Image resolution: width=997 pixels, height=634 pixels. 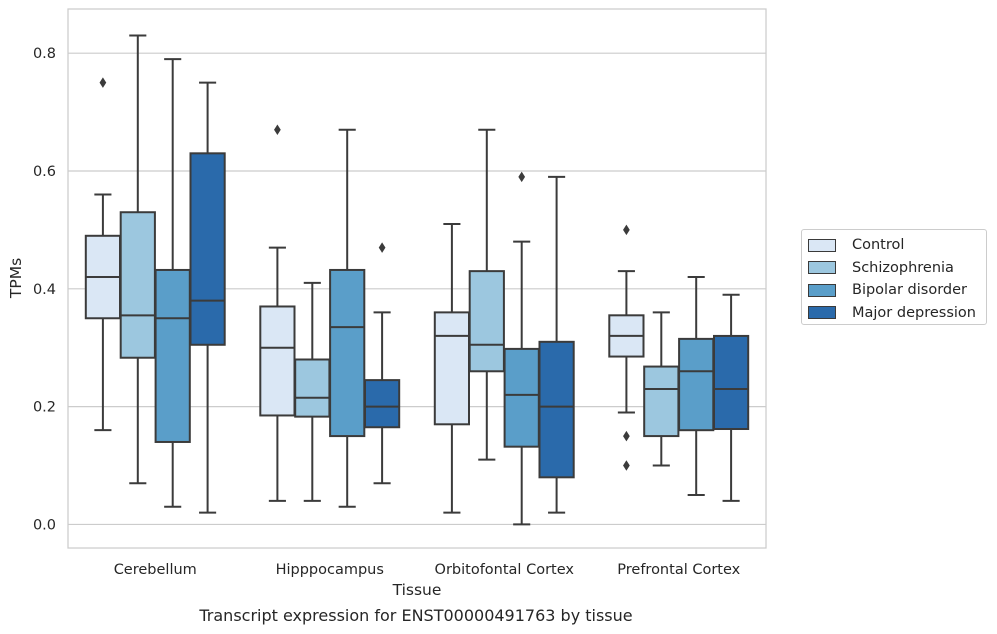 What do you see at coordinates (914, 312) in the screenshot?
I see `legend-label: Major depression` at bounding box center [914, 312].